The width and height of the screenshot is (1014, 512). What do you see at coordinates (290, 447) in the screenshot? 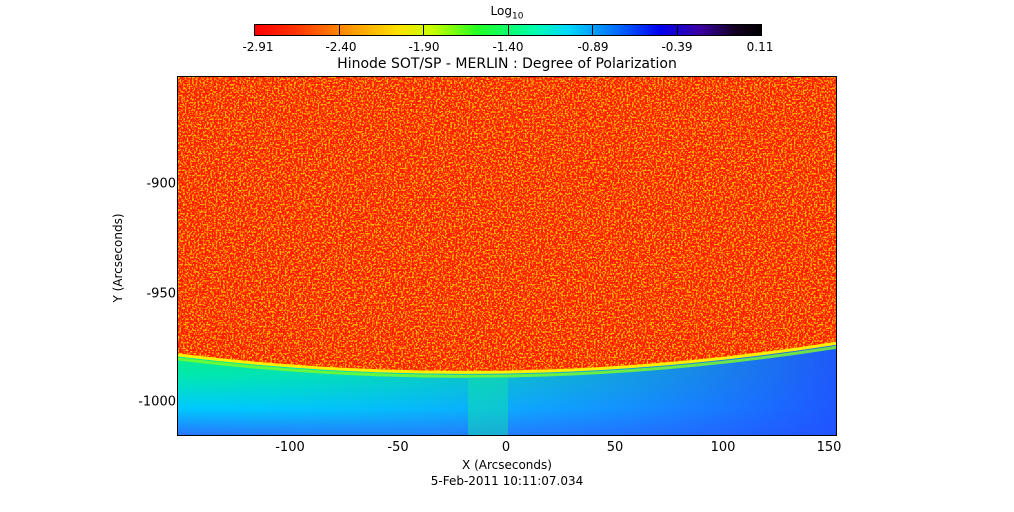
I see `x-tick-label: -100` at bounding box center [290, 447].